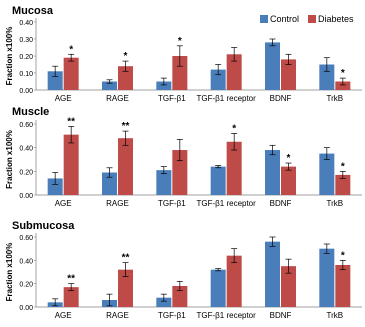 The height and width of the screenshot is (327, 365). Describe the element at coordinates (312, 19) in the screenshot. I see `legend-swatch-diabetes` at that location.